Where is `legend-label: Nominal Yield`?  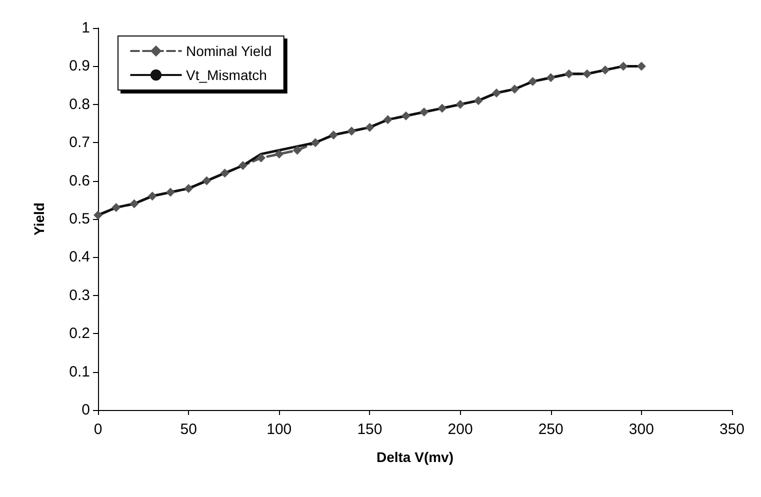
legend-label: Nominal Yield is located at coordinates (229, 51).